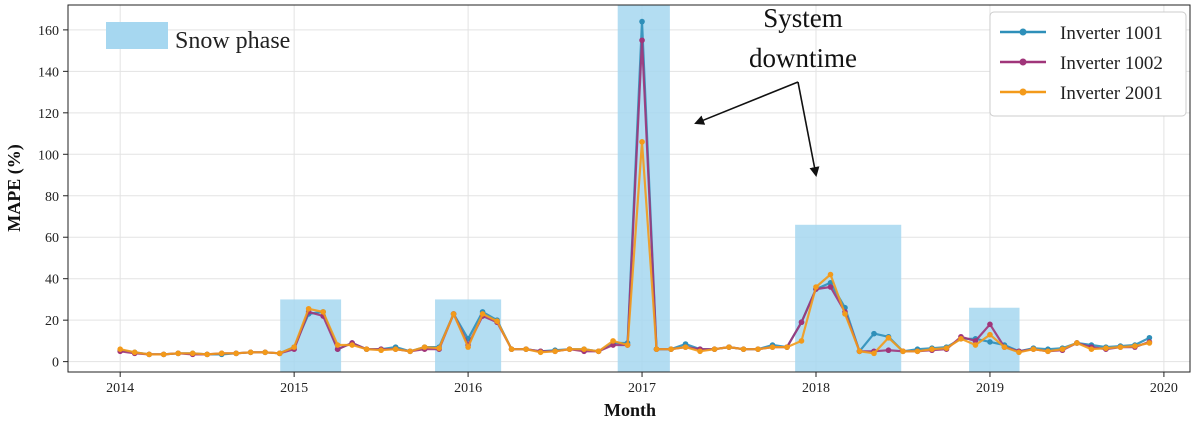 Image resolution: width=1200 pixels, height=423 pixels. I want to click on downtime-annotation: System downtime, so click(775, 90).